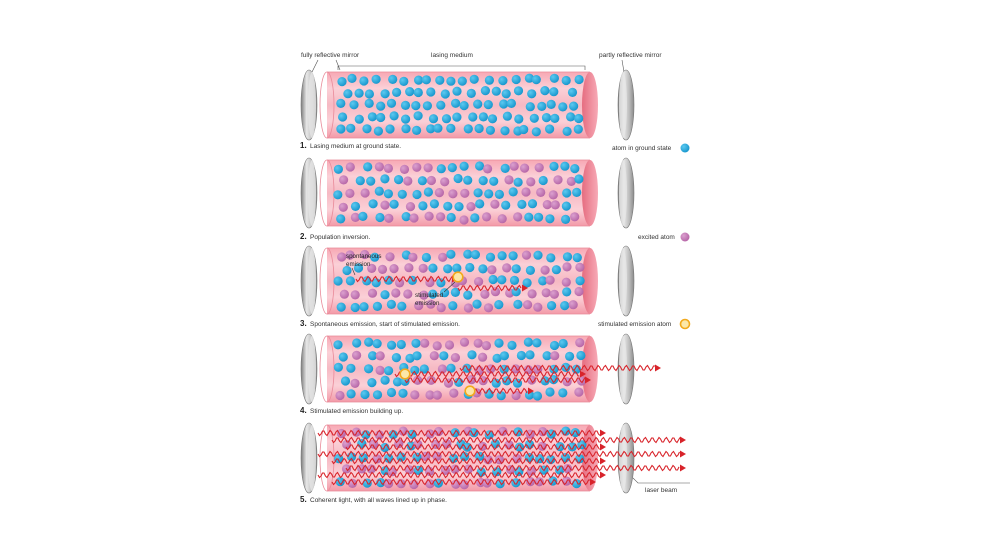 Image resolution: width=990 pixels, height=557 pixels. Describe the element at coordinates (353, 271) in the screenshot. I see `annotation-leader` at that location.